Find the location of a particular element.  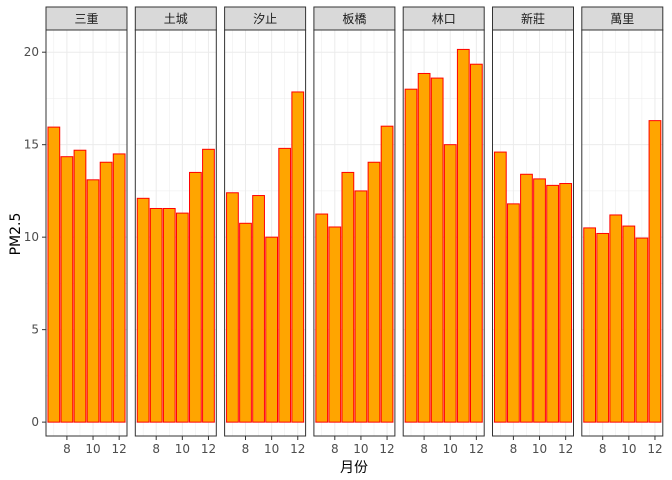

facet-strip-label: 新莊 is located at coordinates (533, 18).